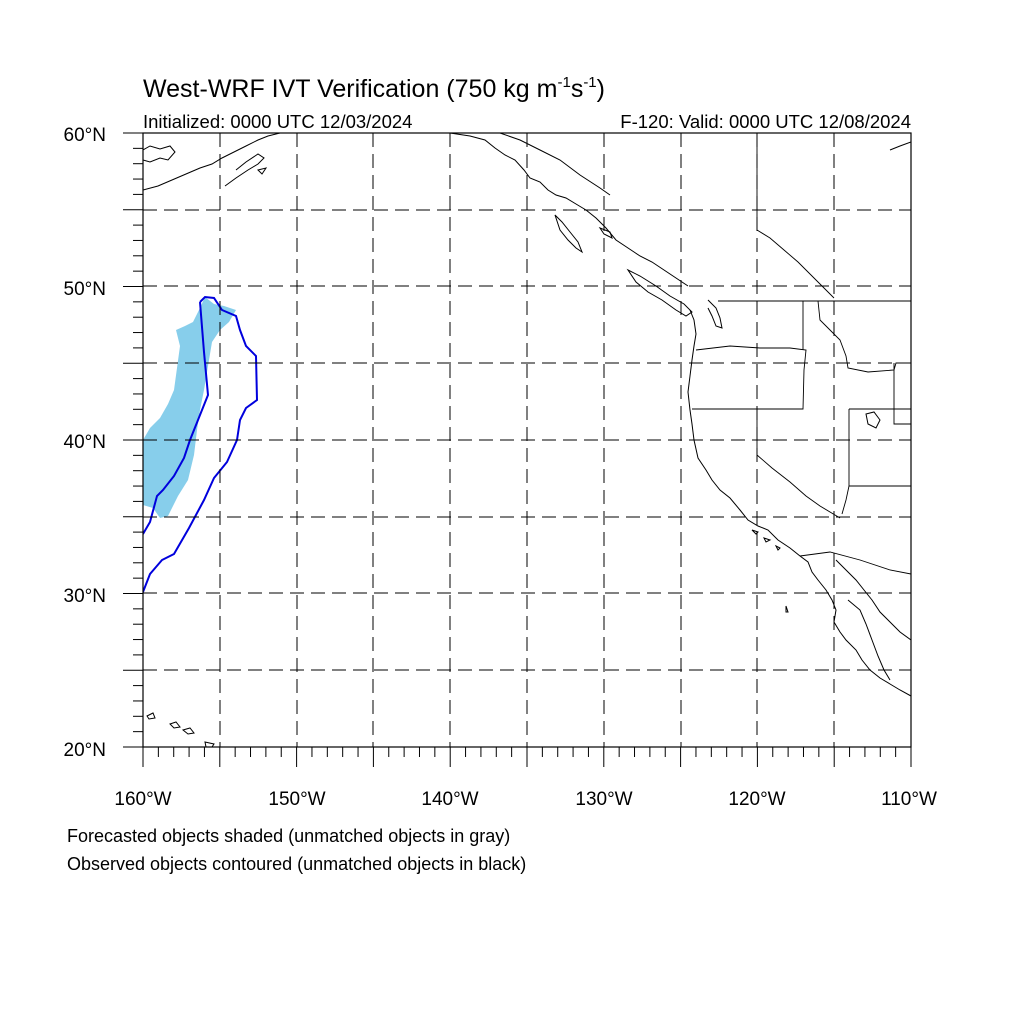  I want to click on lon-label-140w: 140°W, so click(449, 799).